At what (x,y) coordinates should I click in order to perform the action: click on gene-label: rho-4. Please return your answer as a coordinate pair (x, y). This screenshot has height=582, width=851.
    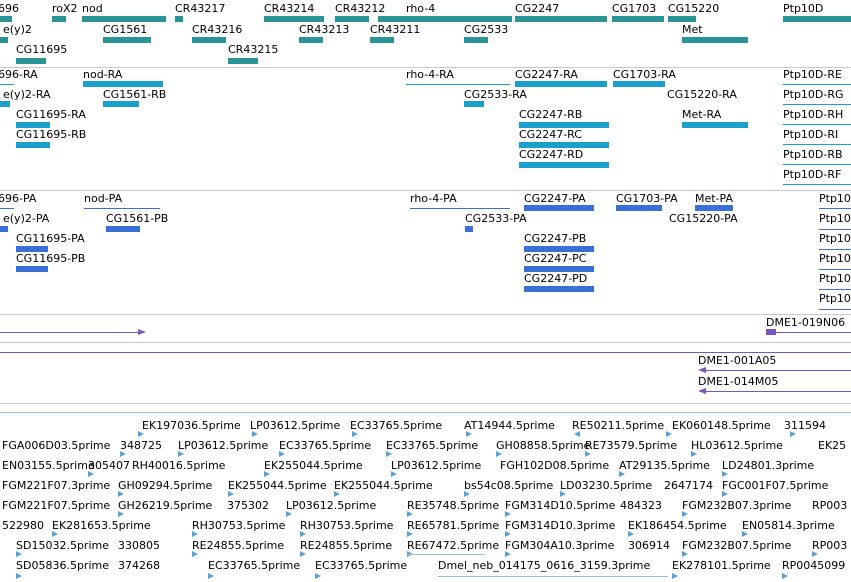
    Looking at the image, I should click on (421, 8).